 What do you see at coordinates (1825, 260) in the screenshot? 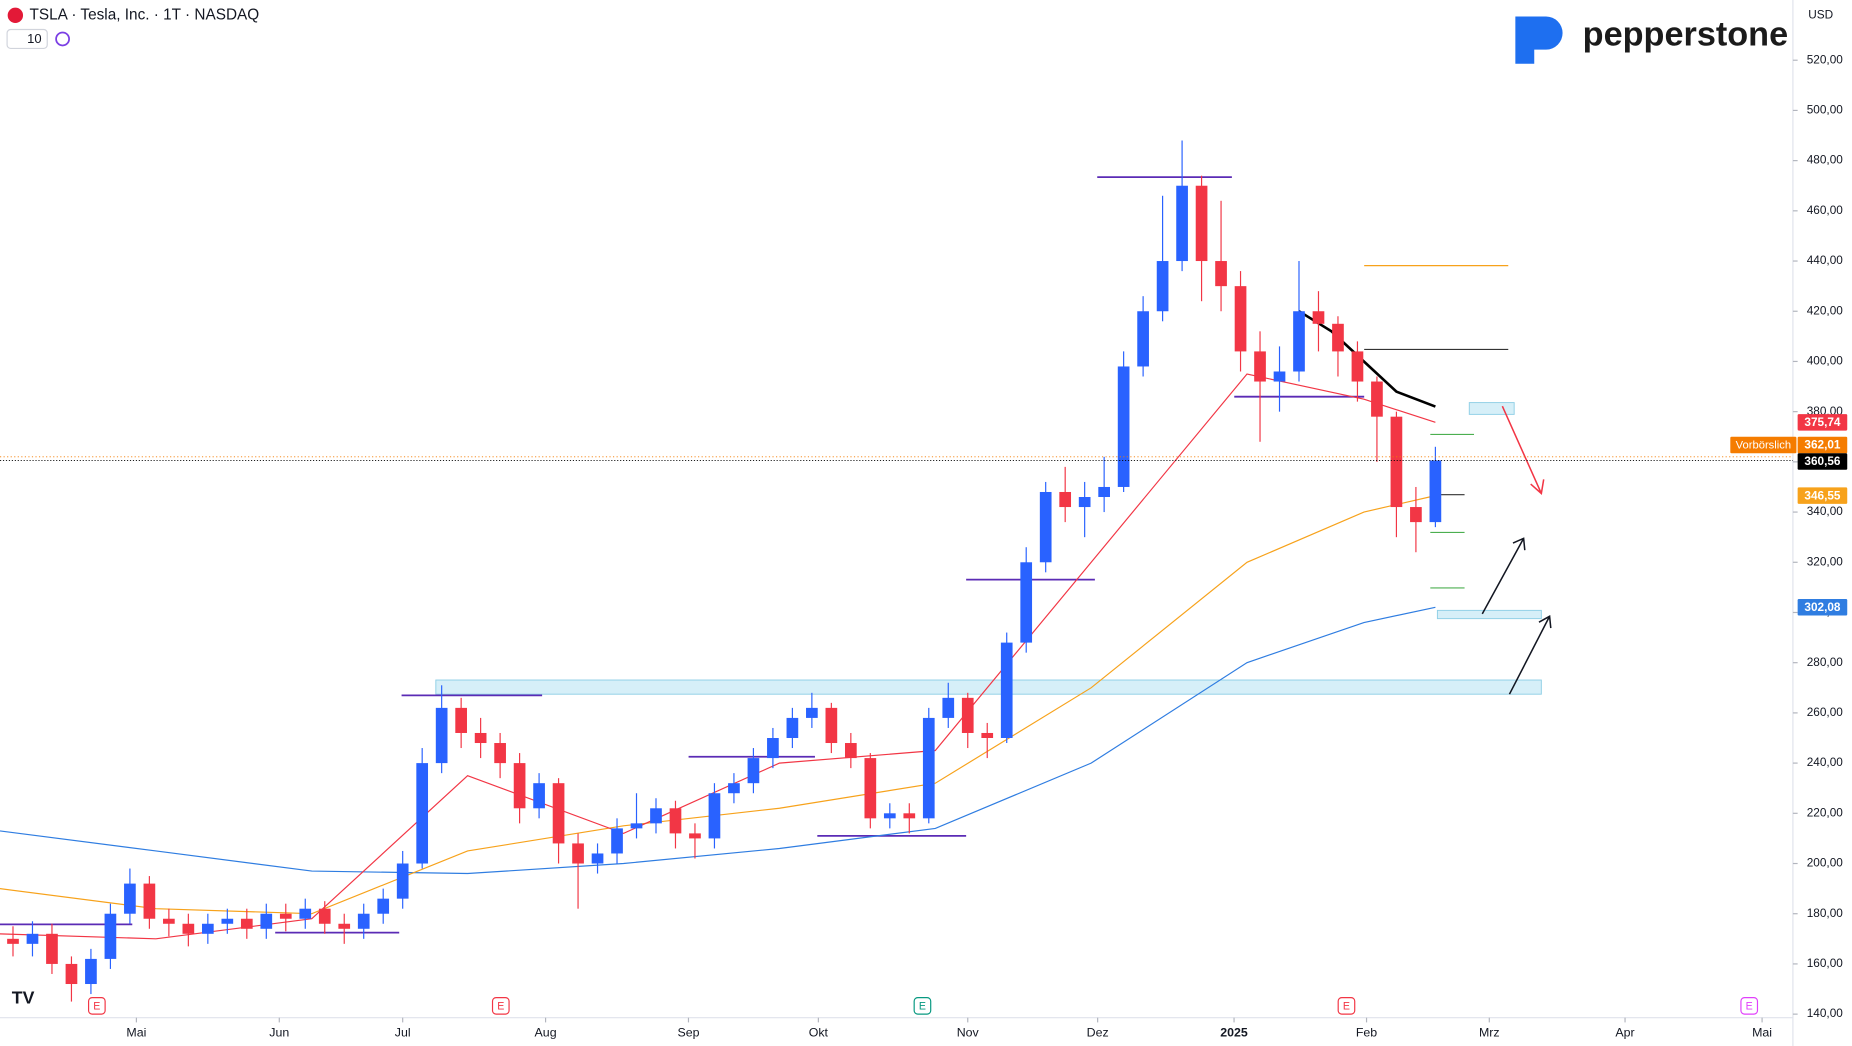
I see `y-tick-label: 440,00` at bounding box center [1825, 260].